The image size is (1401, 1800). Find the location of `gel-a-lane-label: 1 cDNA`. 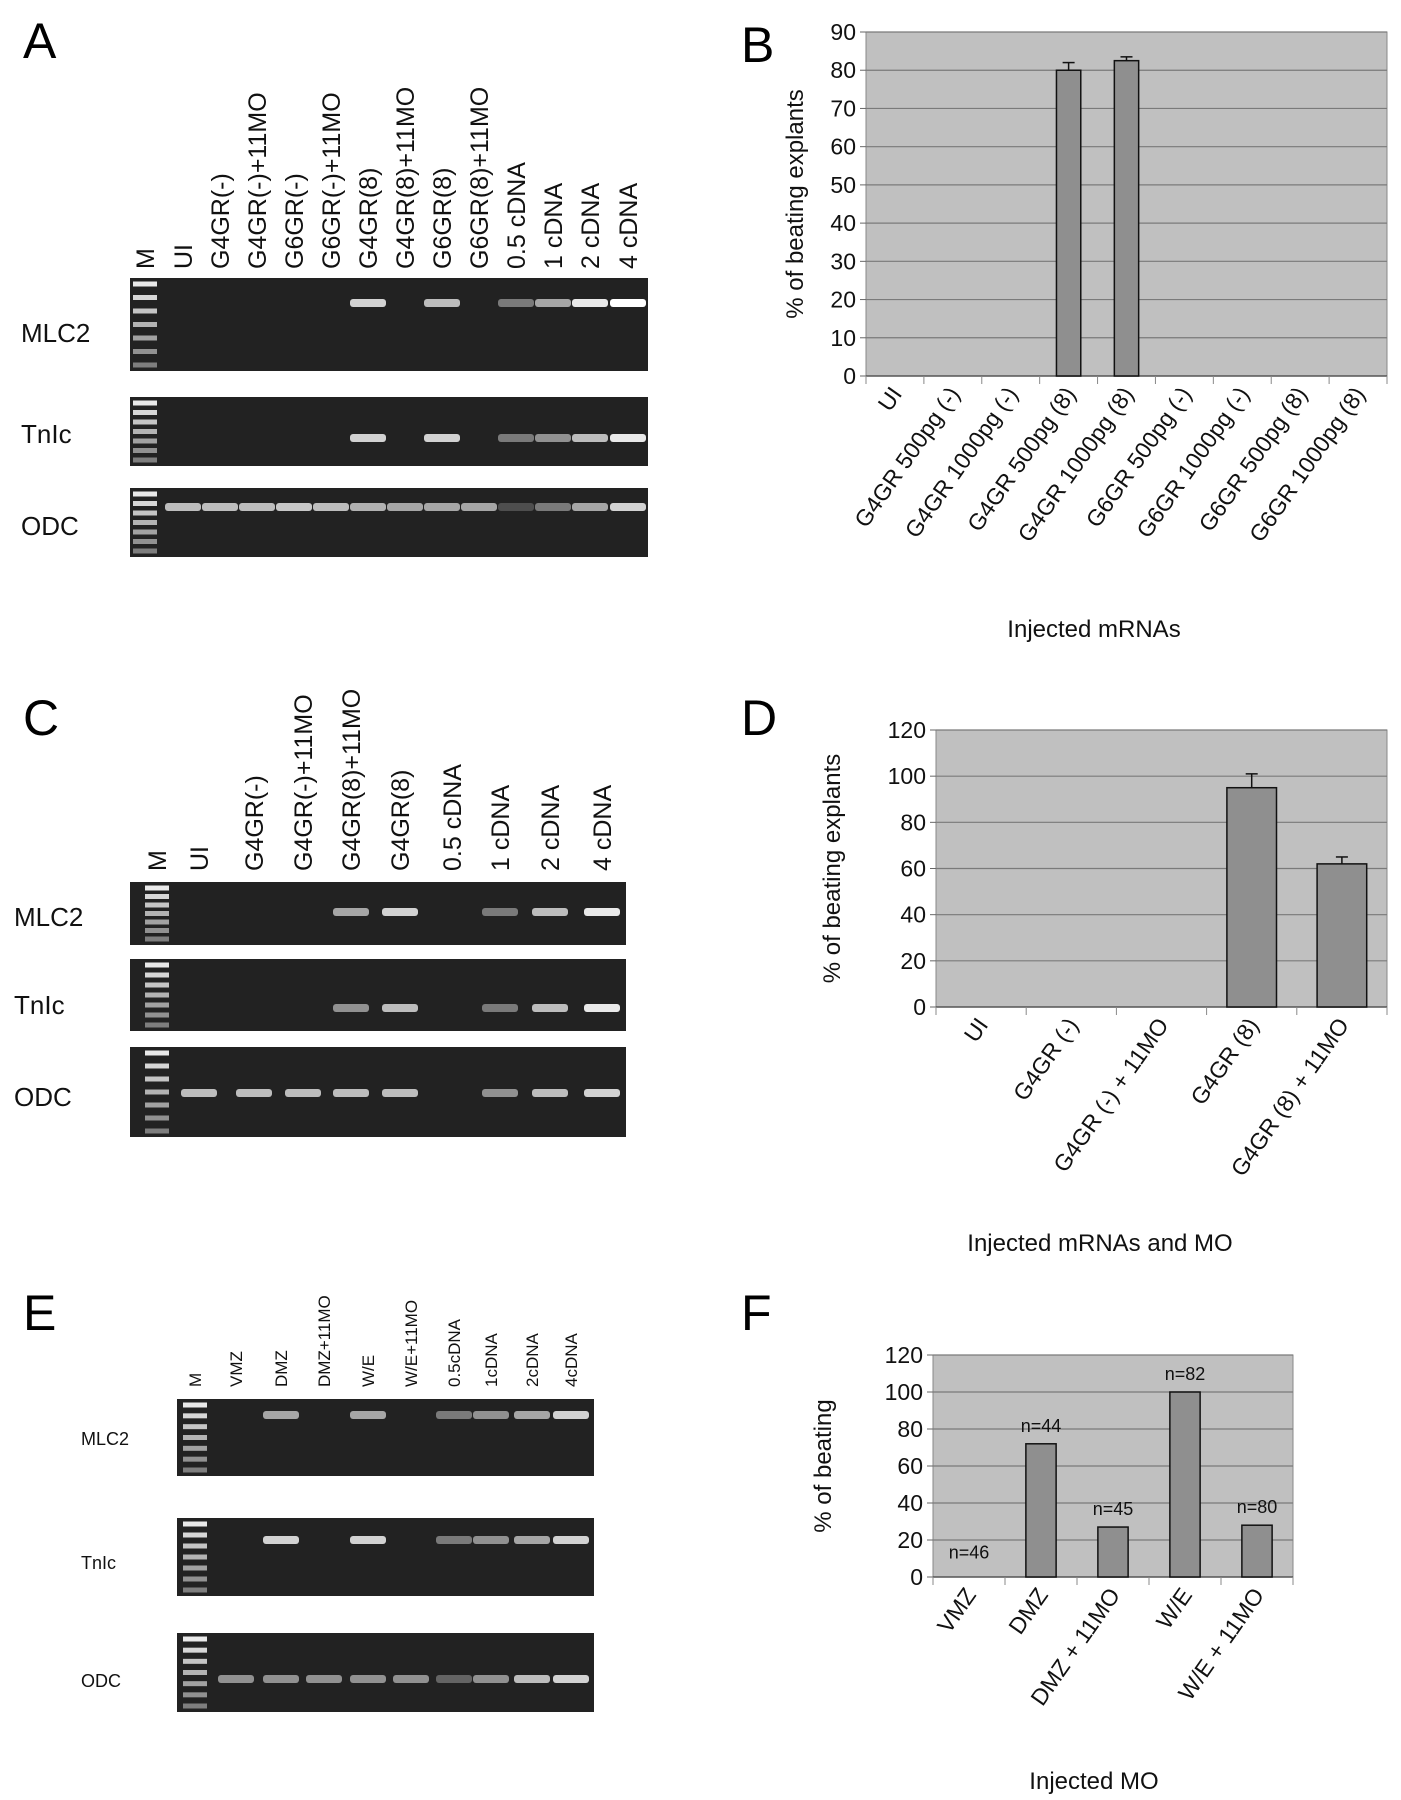

gel-a-lane-label: 1 cDNA is located at coordinates (554, 226).